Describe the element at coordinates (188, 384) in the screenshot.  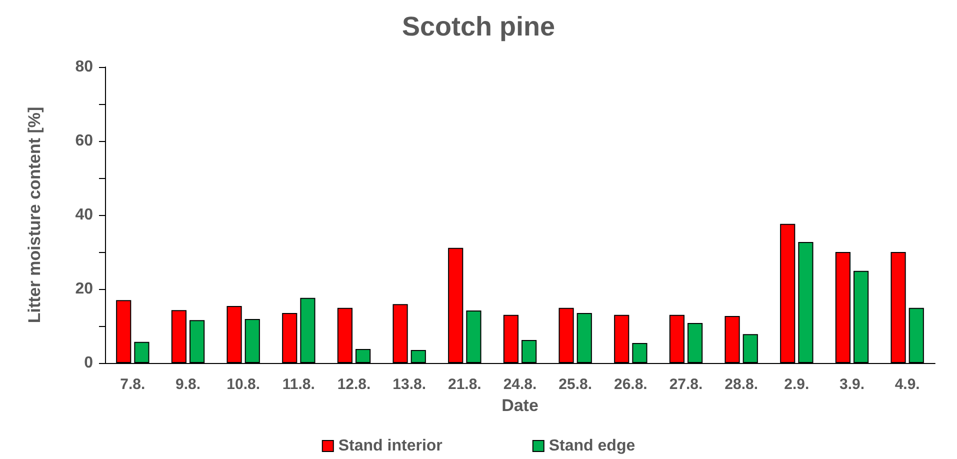
I see `x-tick-label: 9.8.` at that location.